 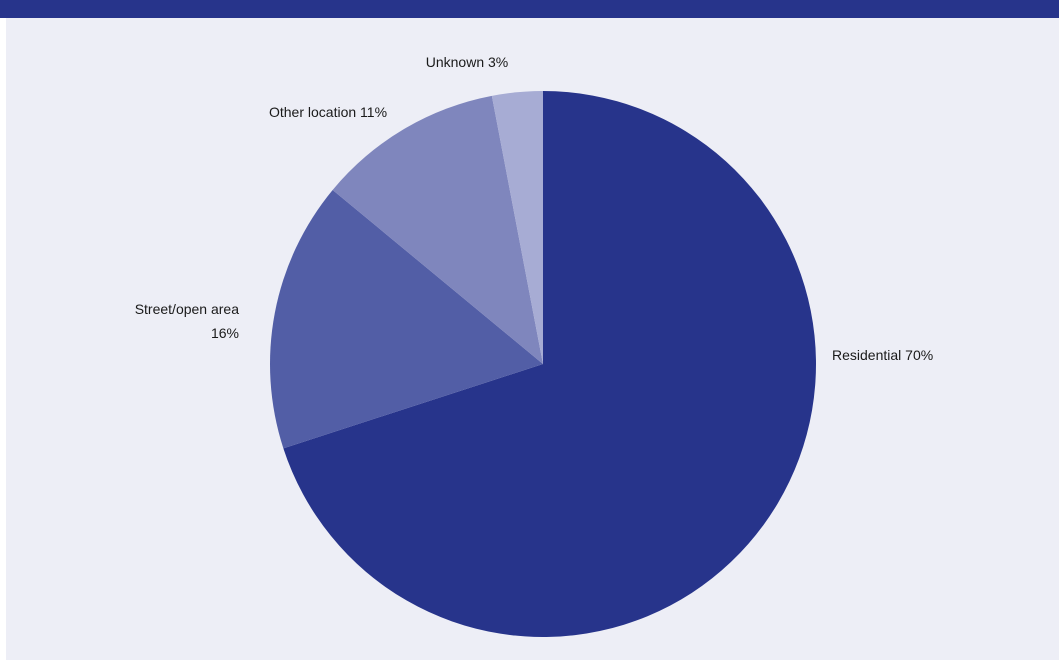 I want to click on label-street-open-area-line1: Street/open area, so click(x=187, y=309).